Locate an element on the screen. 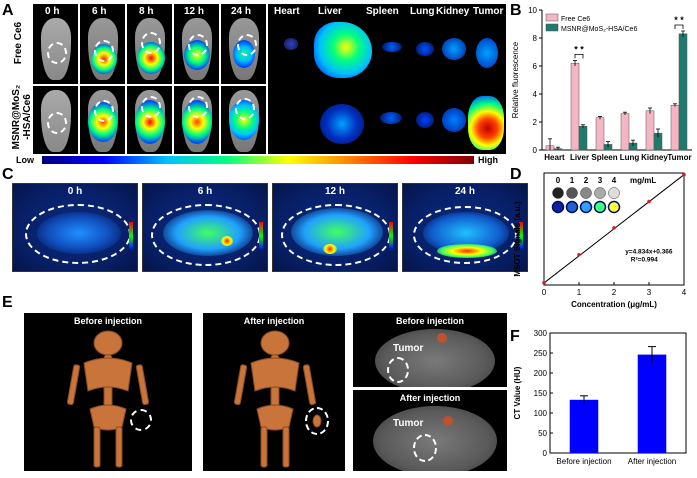 The image size is (697, 478). time-label: 0 h is located at coordinates (52, 11).